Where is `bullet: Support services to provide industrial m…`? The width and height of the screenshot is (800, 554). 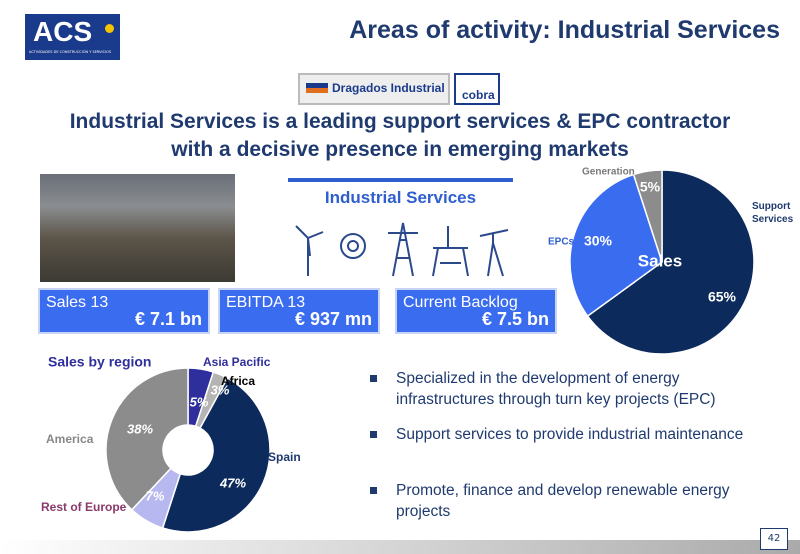
bullet: Support services to provide industrial m… is located at coordinates (568, 434).